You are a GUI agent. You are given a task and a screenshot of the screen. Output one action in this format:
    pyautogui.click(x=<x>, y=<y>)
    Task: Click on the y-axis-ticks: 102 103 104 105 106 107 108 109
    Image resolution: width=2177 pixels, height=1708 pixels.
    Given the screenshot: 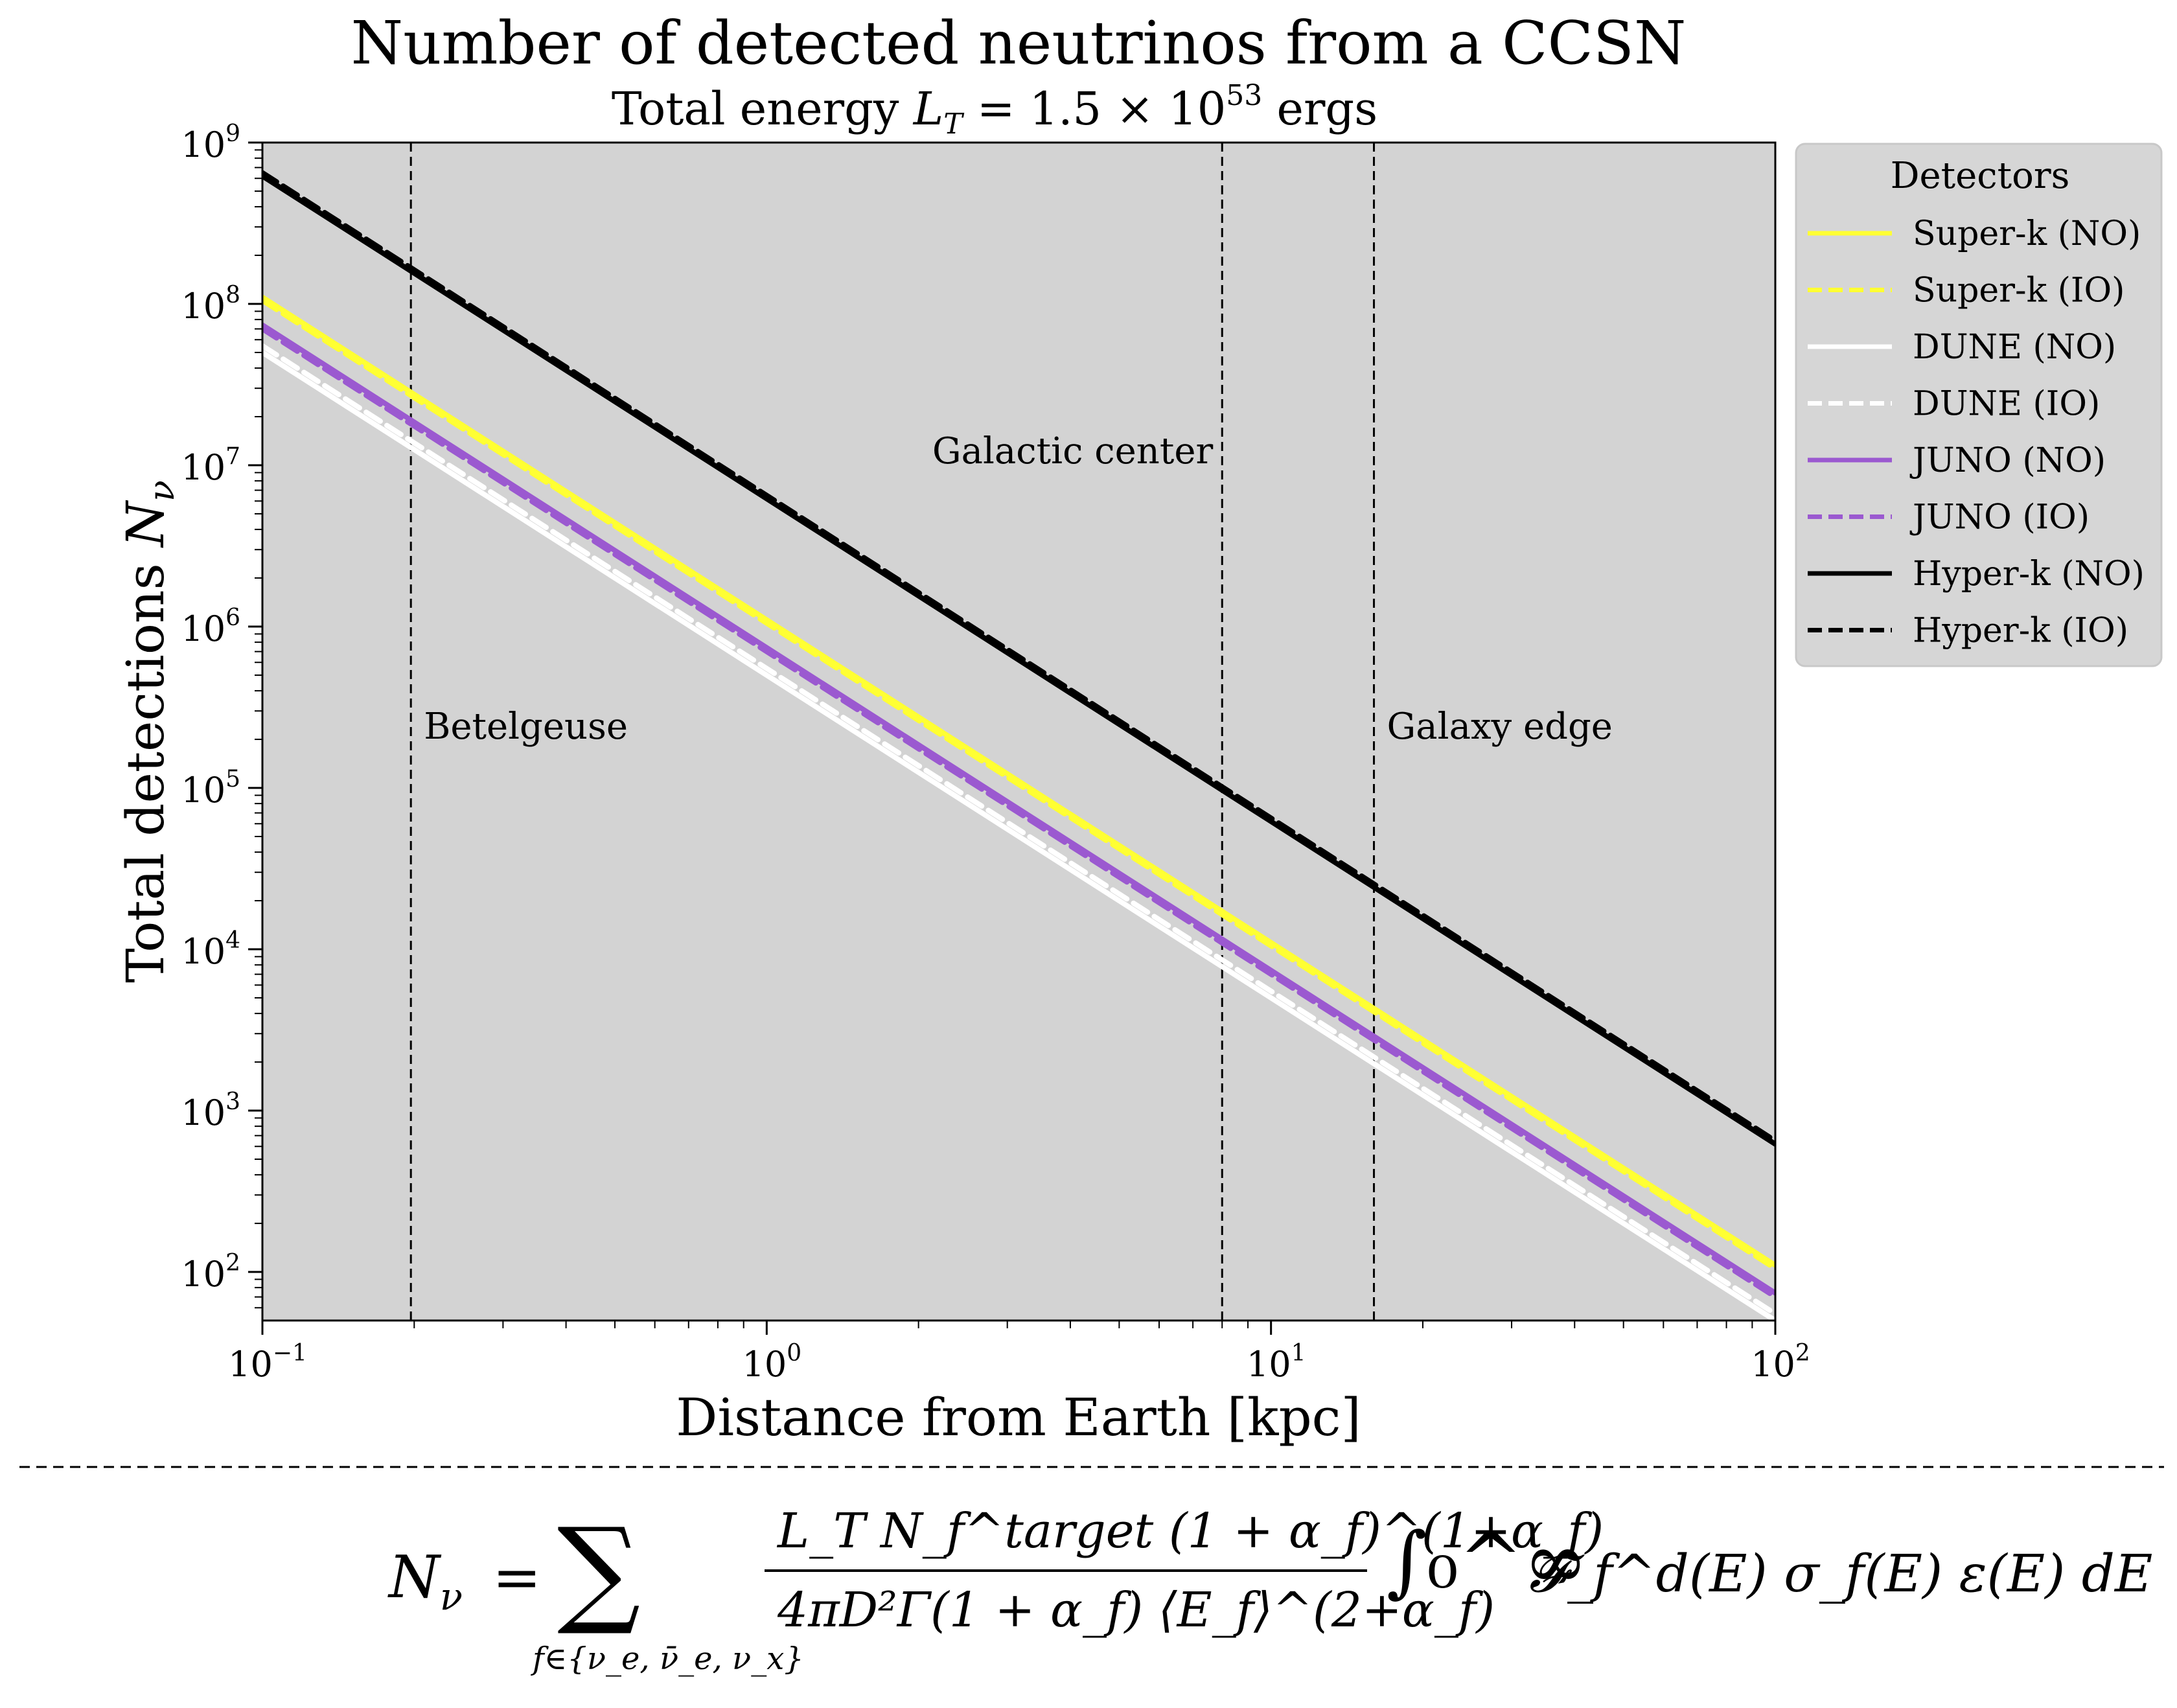 What is the action you would take?
    pyautogui.click(x=221, y=715)
    